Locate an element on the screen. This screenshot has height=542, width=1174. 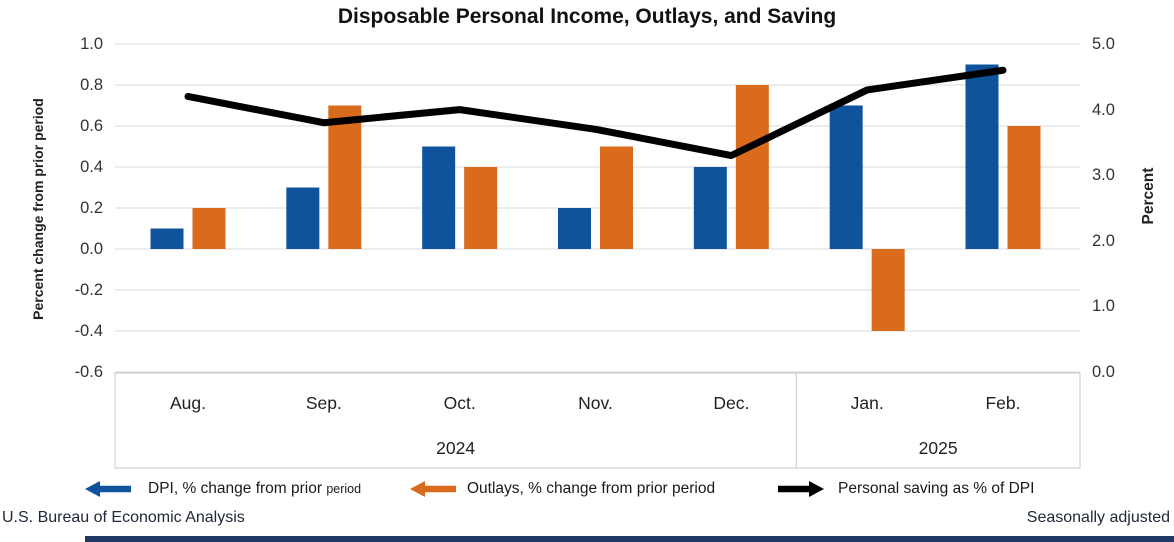
bar-dpi-Oct is located at coordinates (439, 197).